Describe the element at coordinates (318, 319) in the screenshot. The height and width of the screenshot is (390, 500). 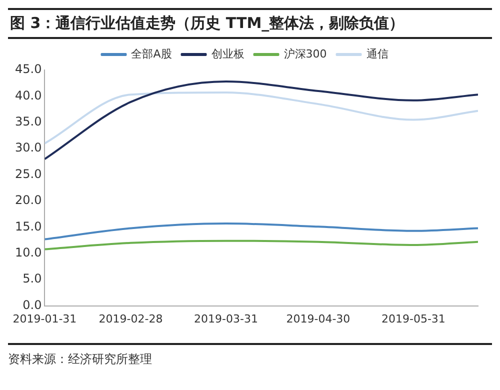
I see `x-tick-label: 2019-04-30` at that location.